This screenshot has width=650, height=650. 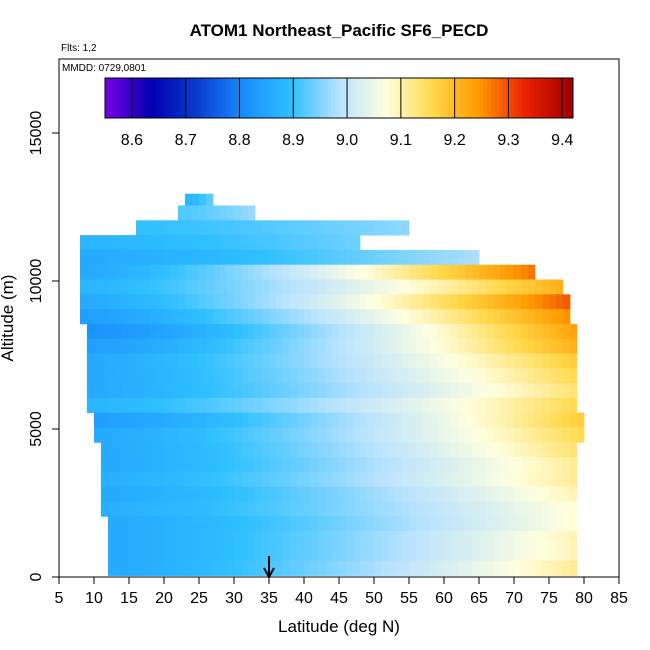 I want to click on chart-title: ATOM1 Northeast_Pacific SF6_PECD, so click(x=339, y=30).